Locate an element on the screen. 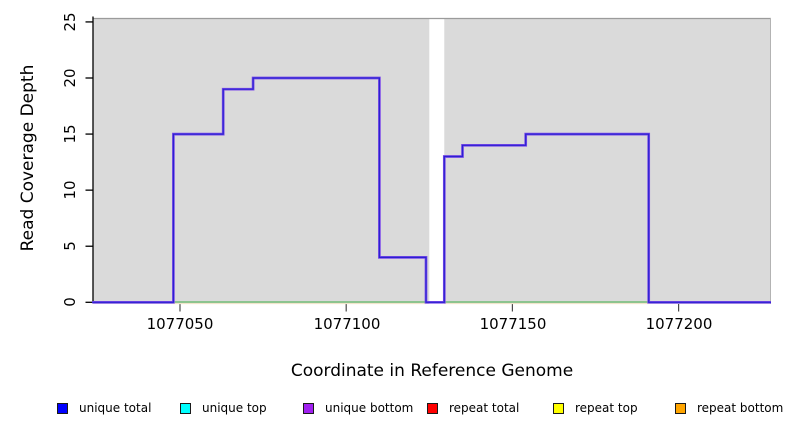 This screenshot has width=792, height=432. x-tick-label-1077150: 1077150 is located at coordinates (513, 324).